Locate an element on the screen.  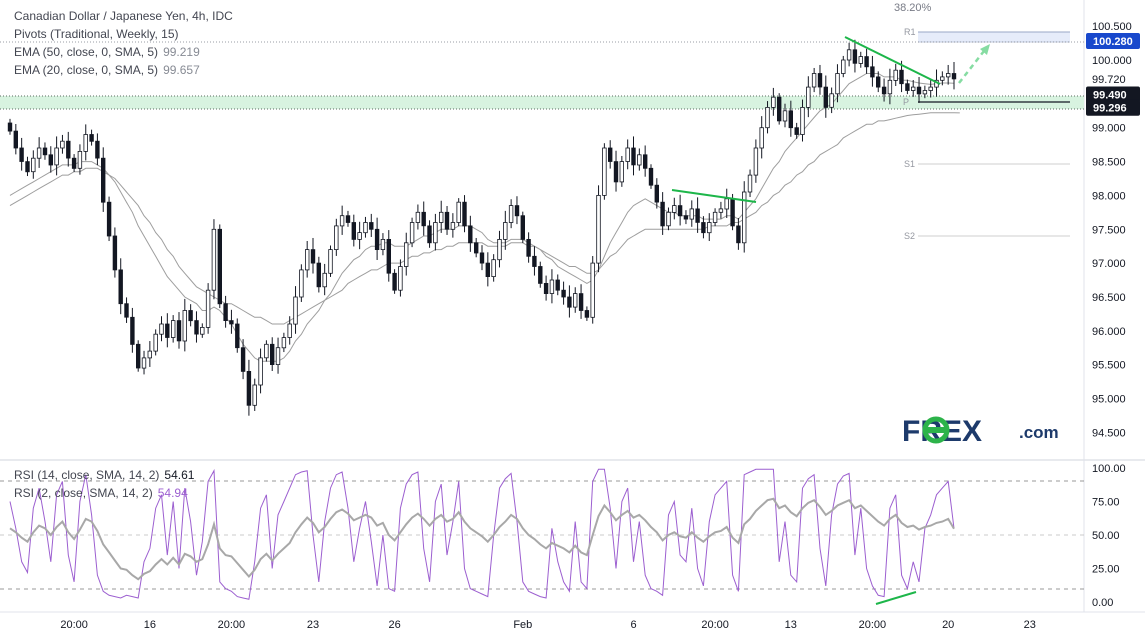
time-axis: 20:00 16 20:00 23 26 Feb 6 20:00 13 20:00 20 23 is located at coordinates (548, 625).